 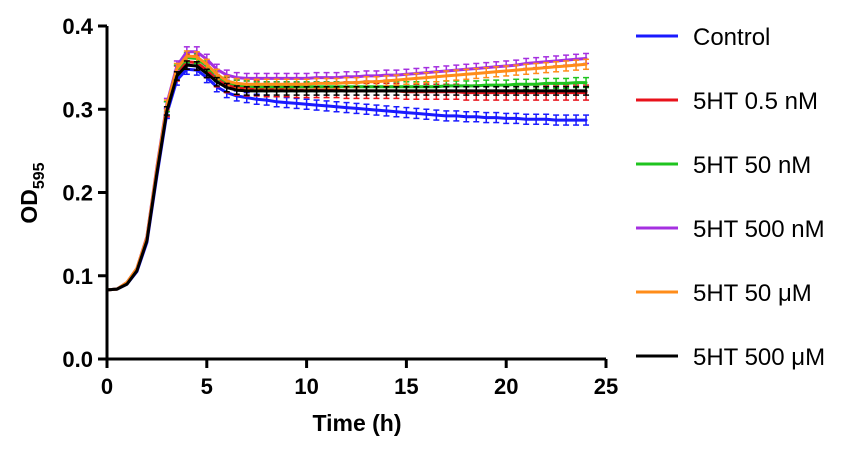 I want to click on y-axis-title: OD595, so click(x=32, y=192).